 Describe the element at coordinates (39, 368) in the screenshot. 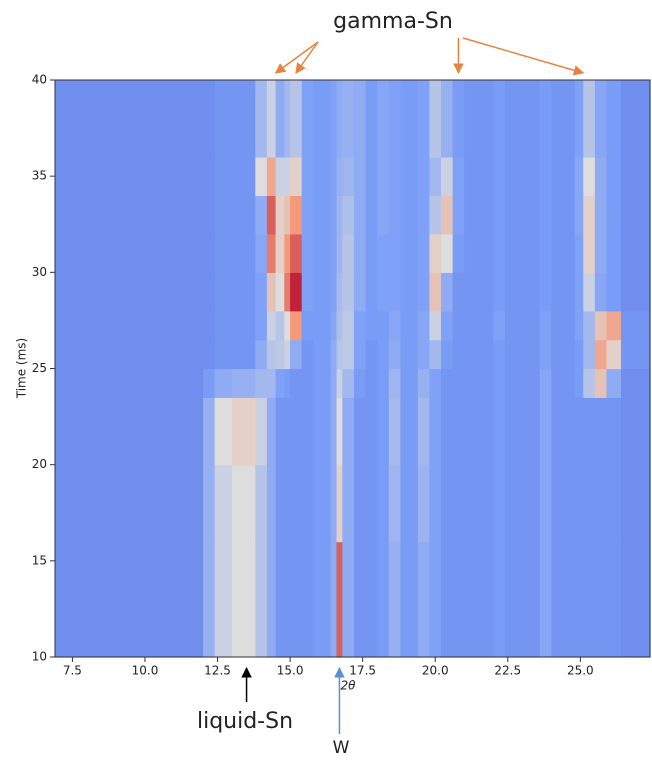

I see `y-tick-label: 25` at that location.